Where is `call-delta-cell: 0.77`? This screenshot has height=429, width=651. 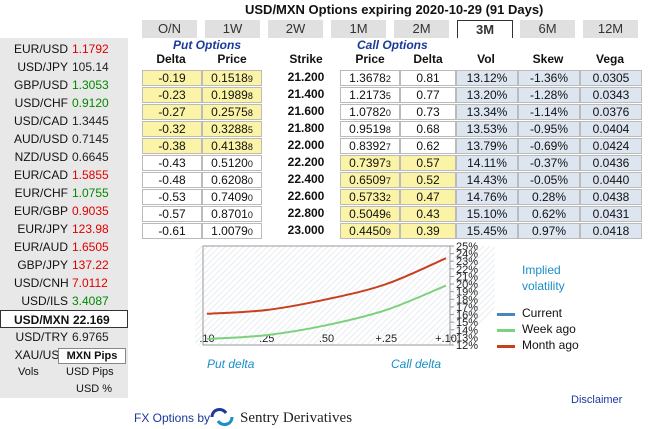 call-delta-cell: 0.77 is located at coordinates (428, 95).